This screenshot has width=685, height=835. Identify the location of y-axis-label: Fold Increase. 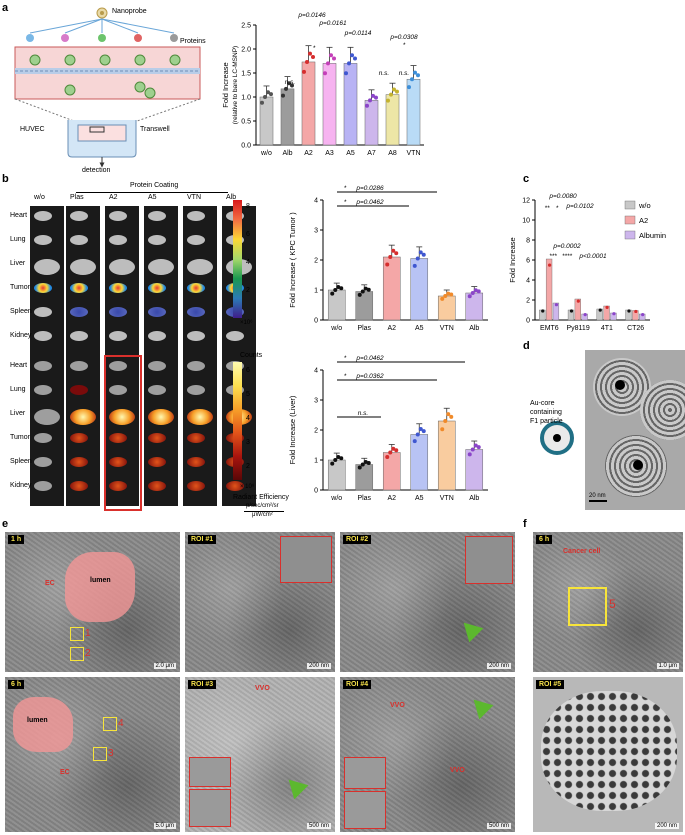
(225, 84).